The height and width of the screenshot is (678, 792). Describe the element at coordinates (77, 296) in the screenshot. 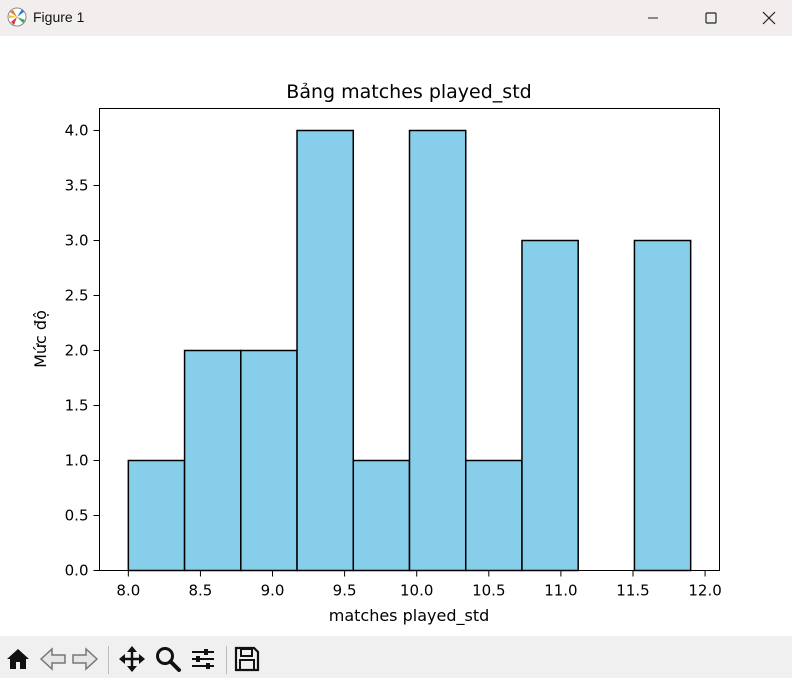

I see `y-tick-label: 2.5` at that location.